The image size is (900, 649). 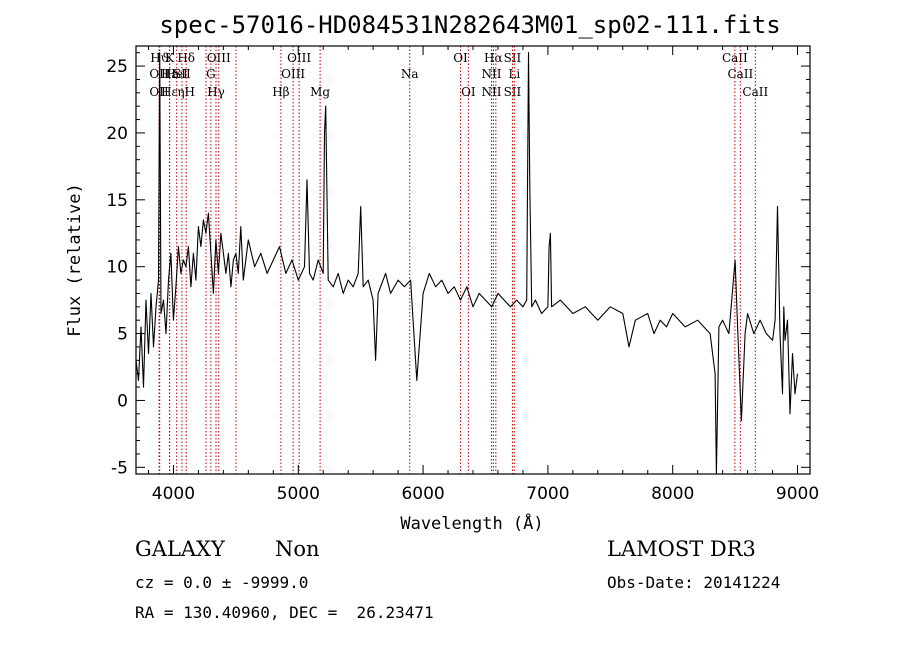 What do you see at coordinates (694, 582) in the screenshot?
I see `observation-date: Obs-Date: 20141224` at bounding box center [694, 582].